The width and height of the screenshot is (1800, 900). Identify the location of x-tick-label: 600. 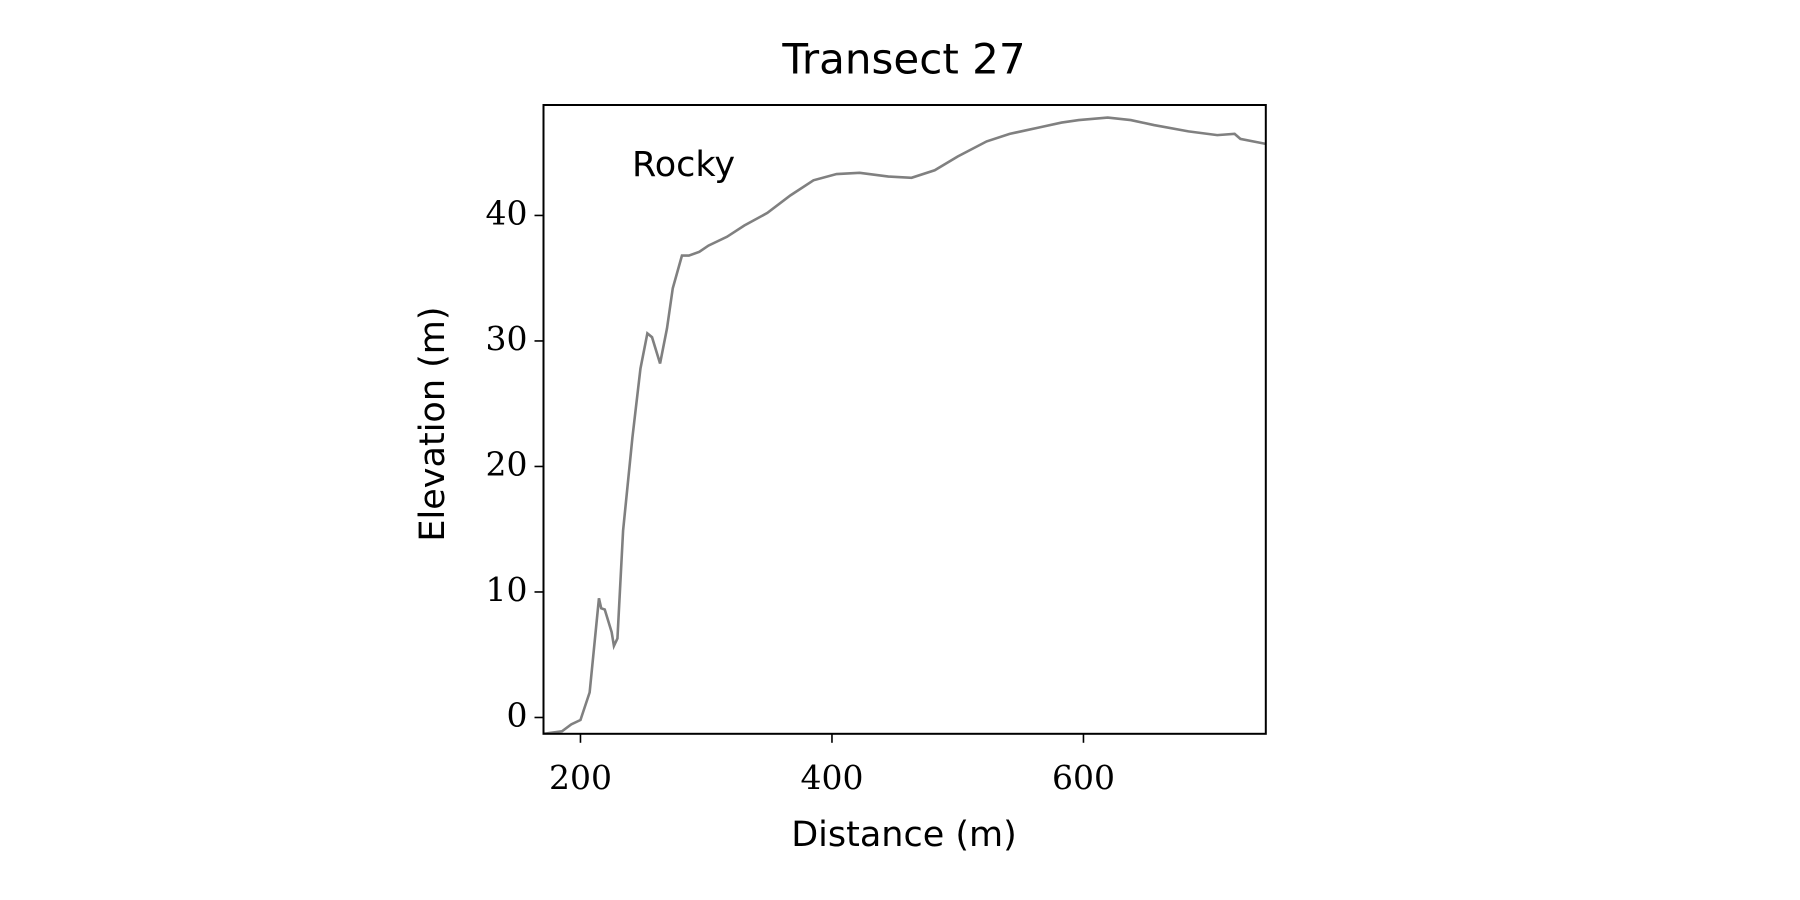
(1083, 777).